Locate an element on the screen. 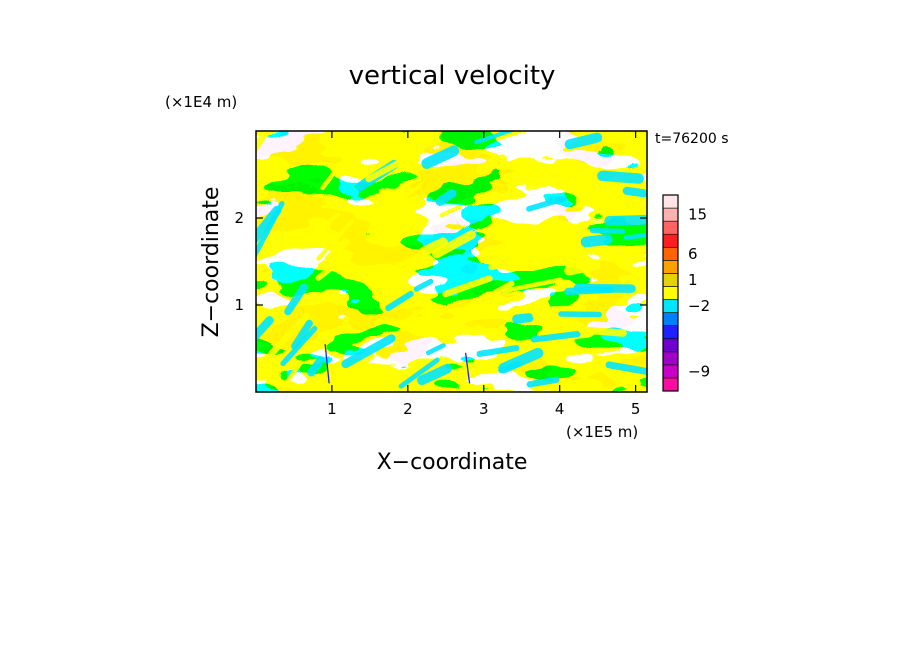  x-tick-label: 5 is located at coordinates (636, 409).